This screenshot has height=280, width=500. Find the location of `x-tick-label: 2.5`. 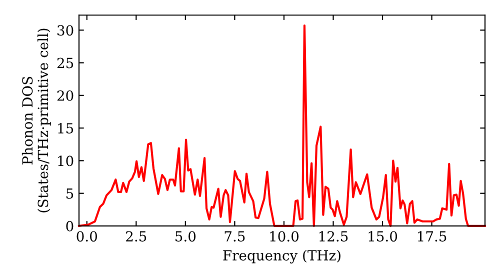

x-tick-label: 2.5 is located at coordinates (136, 236).